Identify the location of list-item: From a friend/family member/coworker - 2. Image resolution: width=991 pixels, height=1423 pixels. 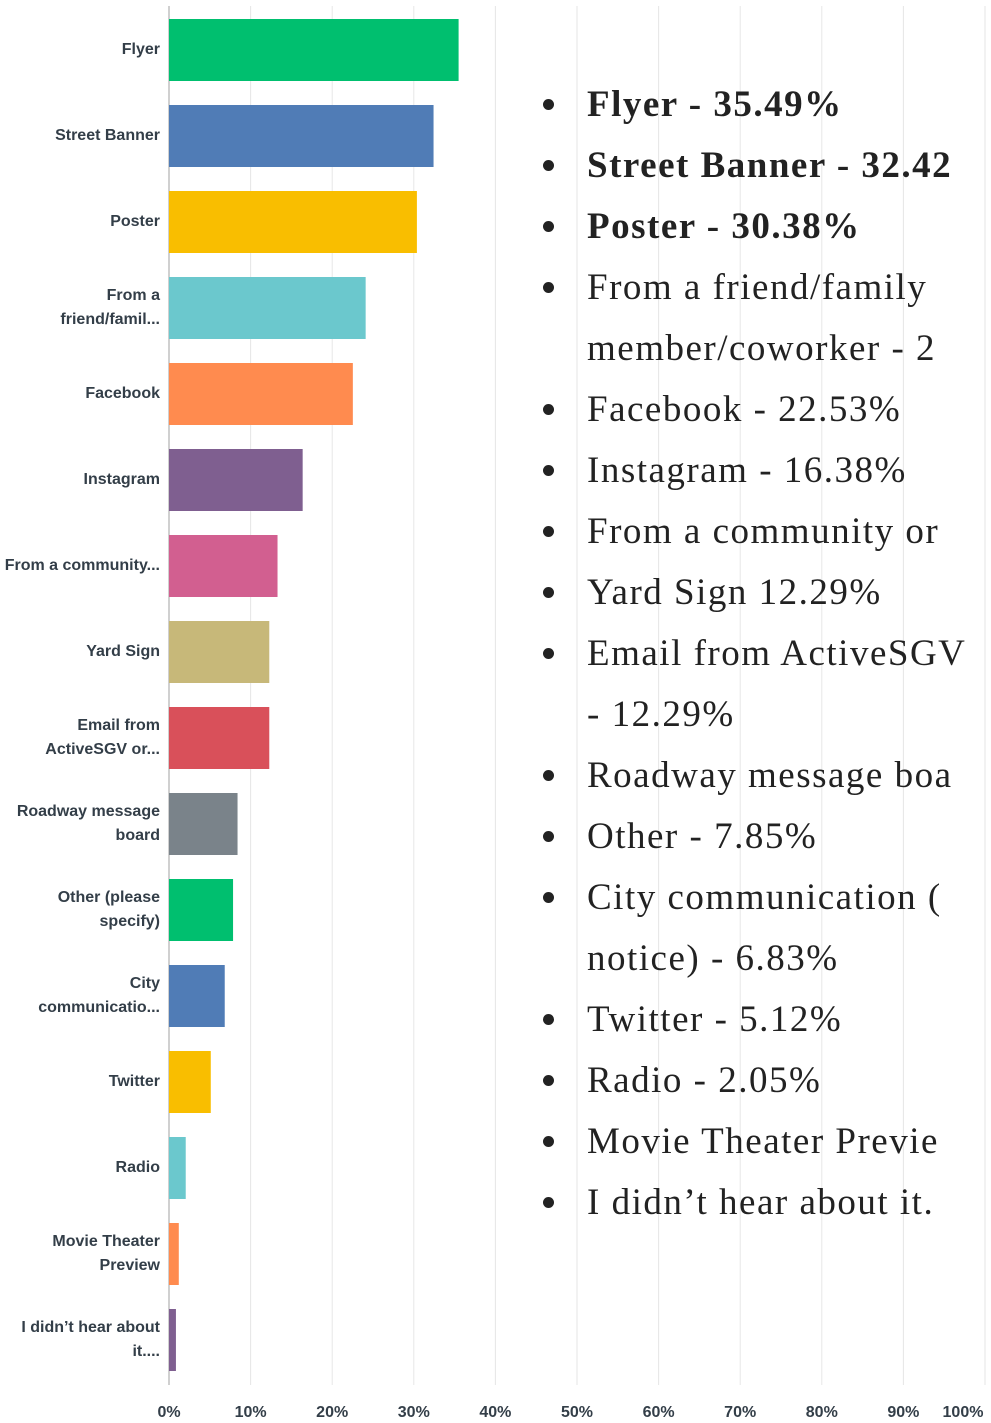
(765, 318).